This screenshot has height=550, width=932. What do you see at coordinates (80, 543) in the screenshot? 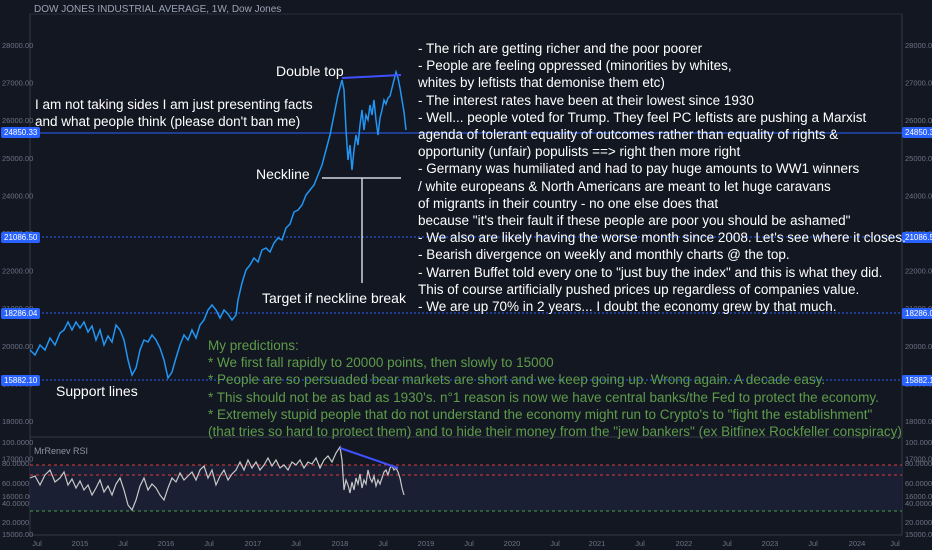
I see `x-tick-label: 2015` at bounding box center [80, 543].